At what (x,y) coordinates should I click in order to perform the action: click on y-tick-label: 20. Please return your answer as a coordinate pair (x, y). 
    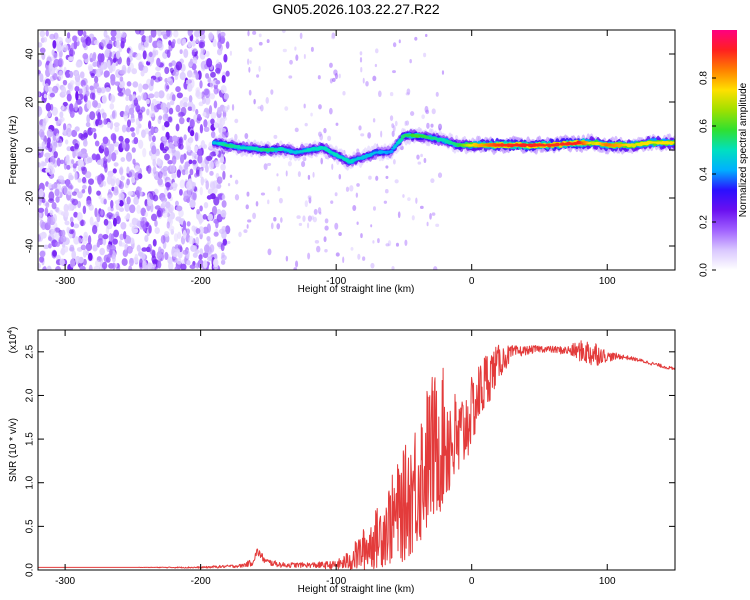
    Looking at the image, I should click on (30, 102).